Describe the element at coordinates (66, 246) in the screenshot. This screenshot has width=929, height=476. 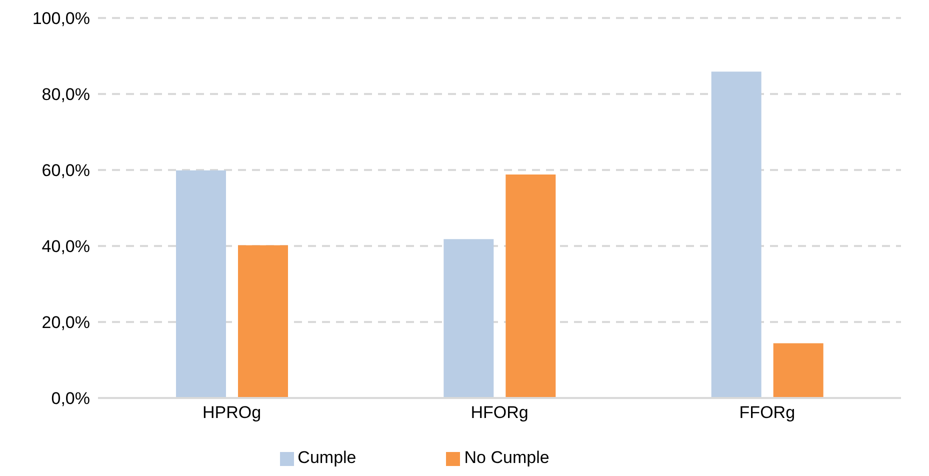
I see `y-tick-label: 40,0%` at that location.